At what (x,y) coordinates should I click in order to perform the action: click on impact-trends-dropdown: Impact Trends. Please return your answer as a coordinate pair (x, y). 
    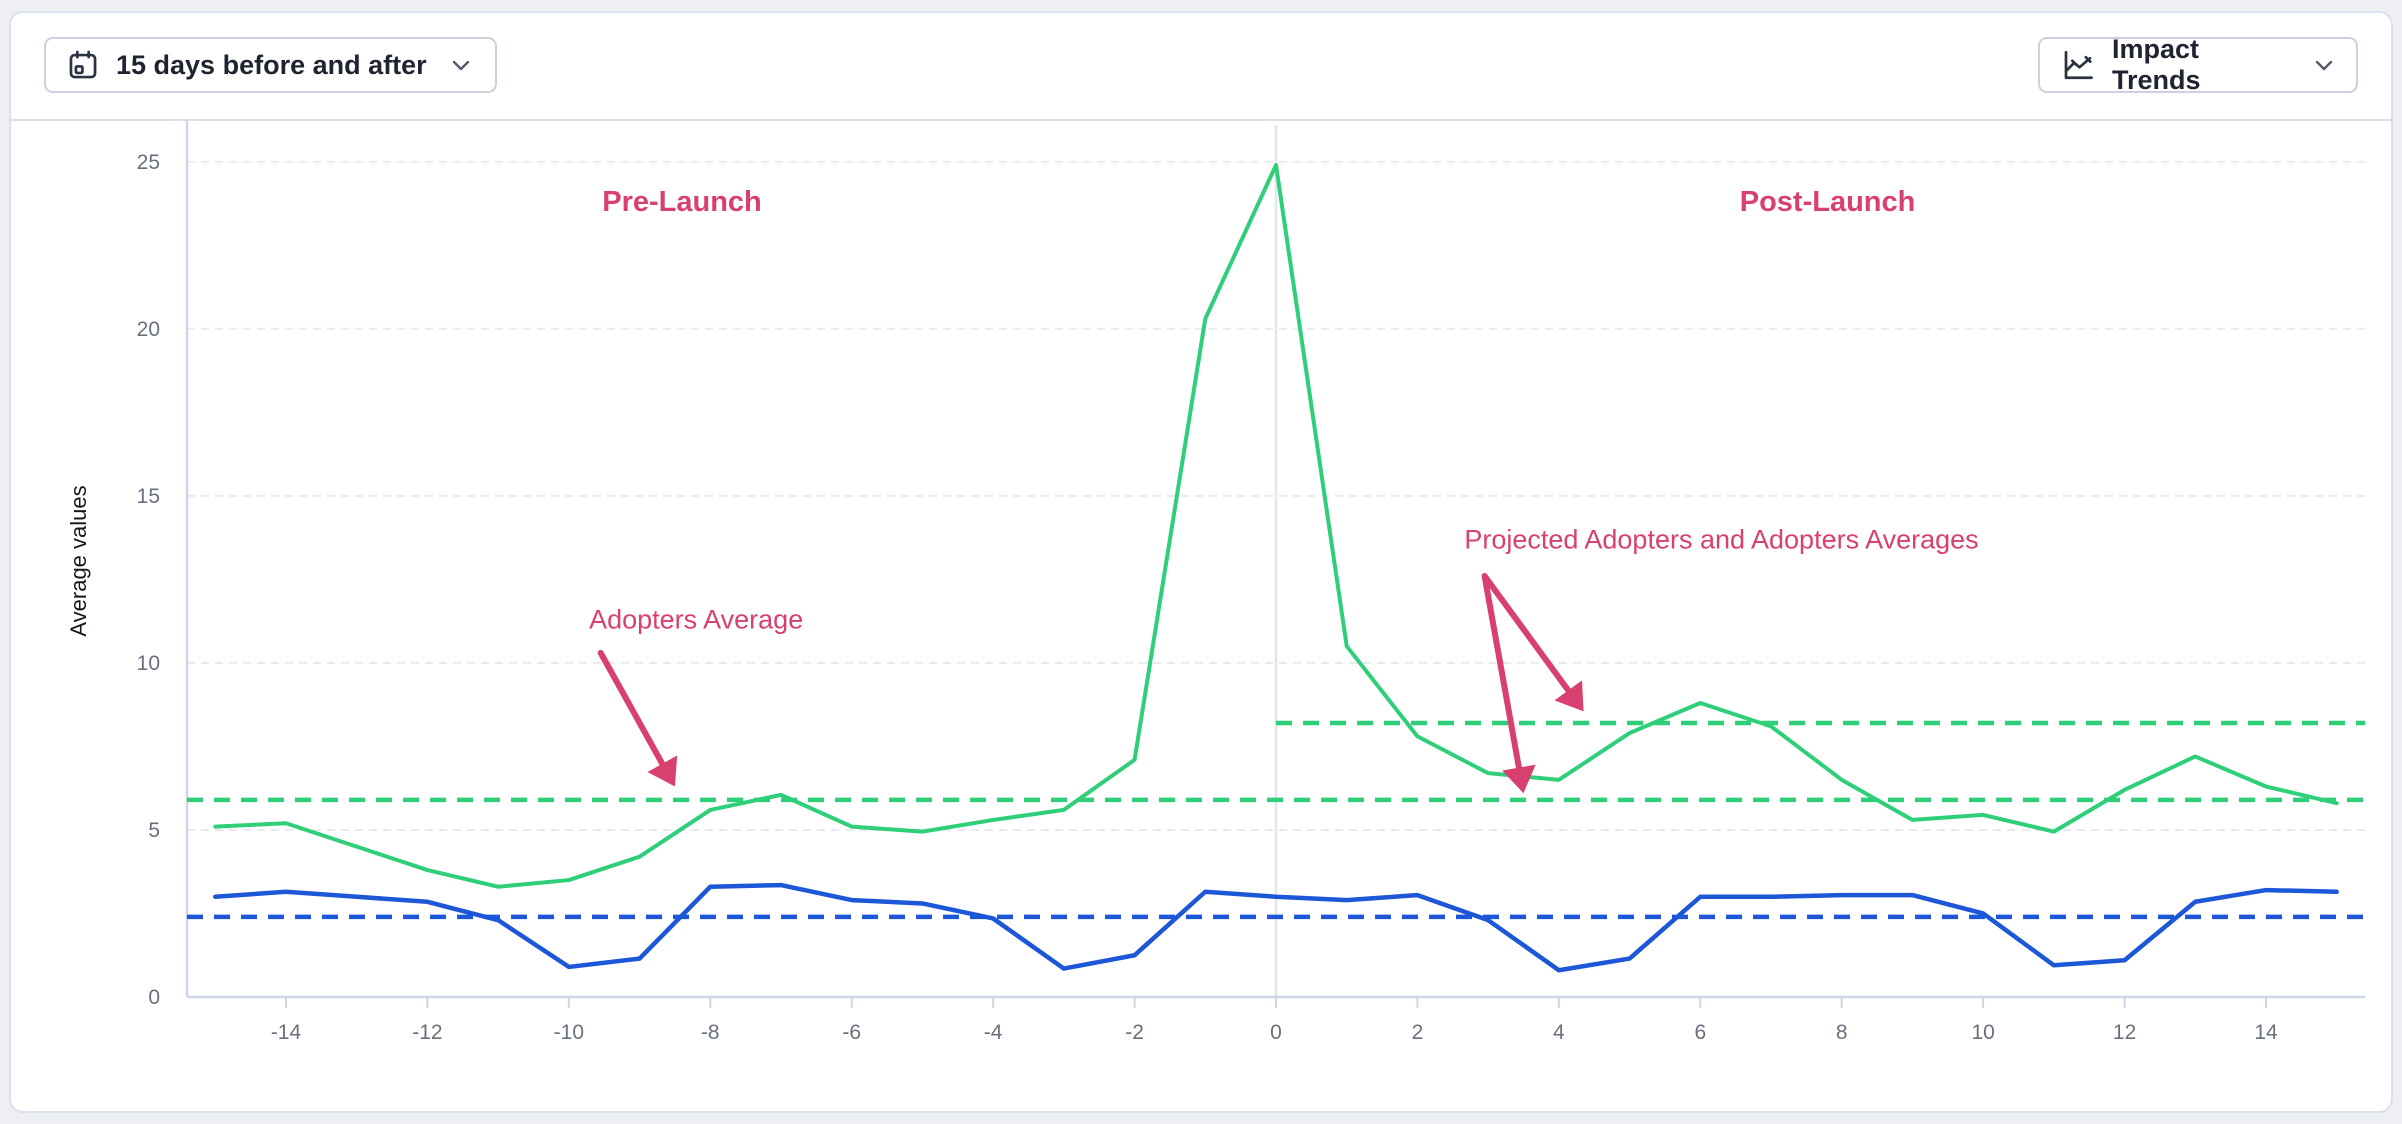
    Looking at the image, I should click on (2198, 64).